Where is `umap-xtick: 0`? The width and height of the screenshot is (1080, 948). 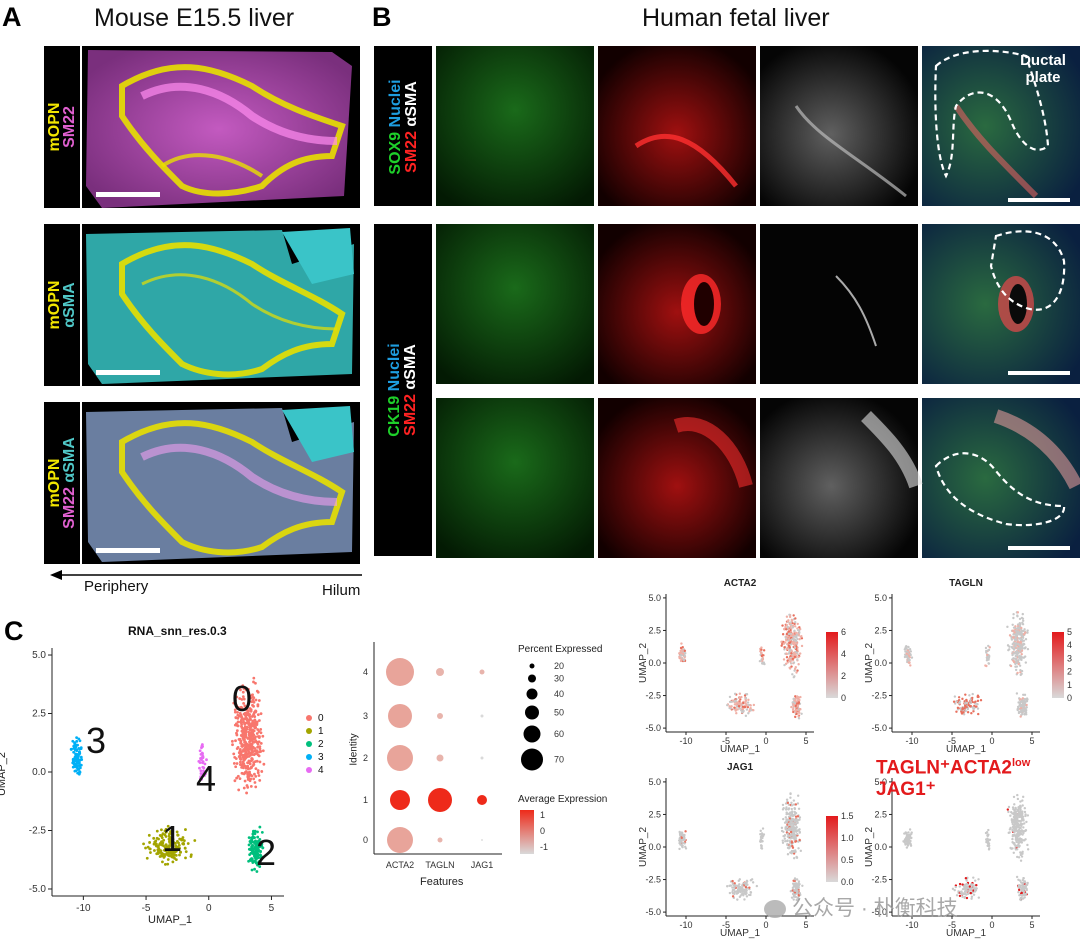 umap-xtick: 0 is located at coordinates (209, 908).